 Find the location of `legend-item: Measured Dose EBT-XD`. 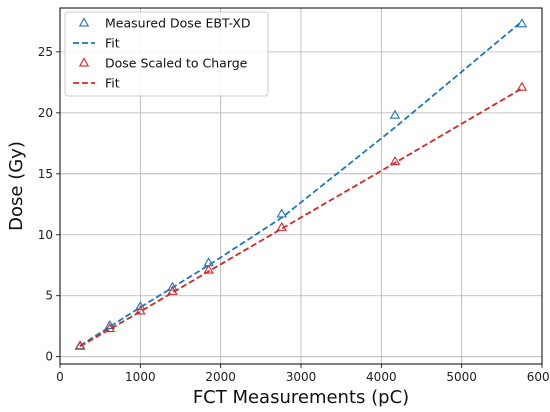

legend-item: Measured Dose EBT-XD is located at coordinates (164, 23).